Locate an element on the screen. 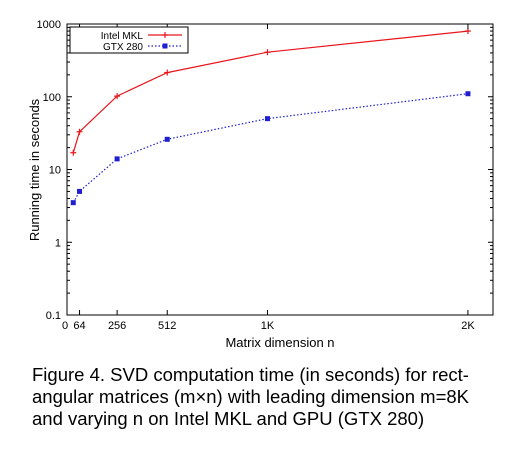 This screenshot has height=450, width=530. y-tick-label: 100 is located at coordinates (52, 98).